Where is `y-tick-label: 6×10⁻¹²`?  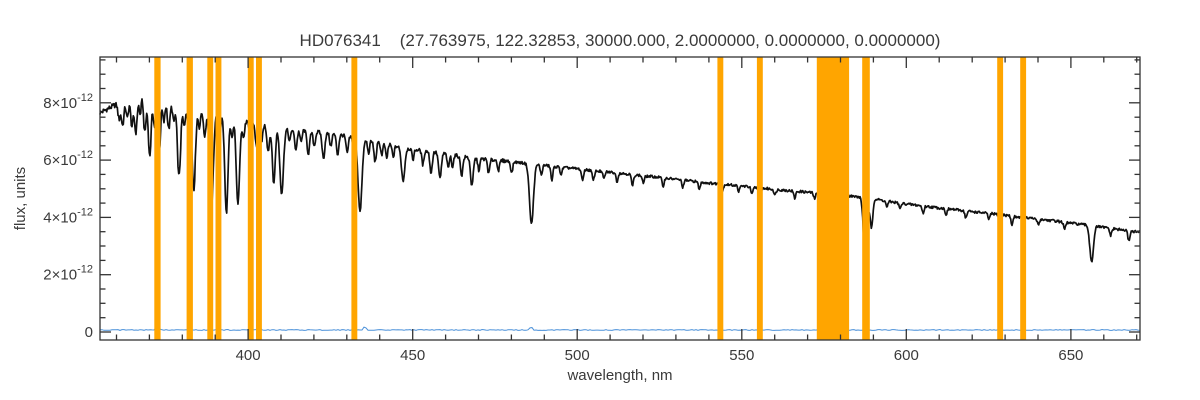 y-tick-label: 6×10⁻¹² is located at coordinates (68, 159).